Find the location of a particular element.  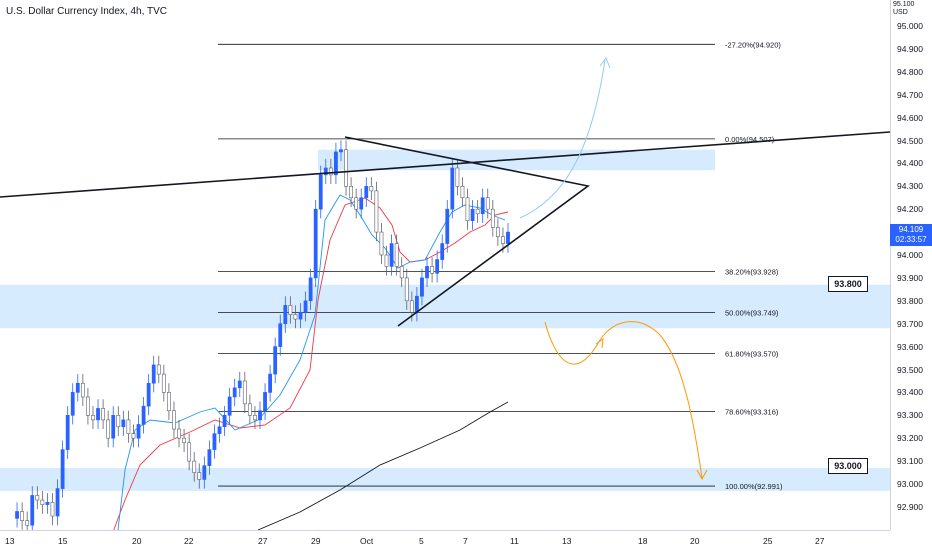

price-tick-label: 93.400 is located at coordinates (910, 392).